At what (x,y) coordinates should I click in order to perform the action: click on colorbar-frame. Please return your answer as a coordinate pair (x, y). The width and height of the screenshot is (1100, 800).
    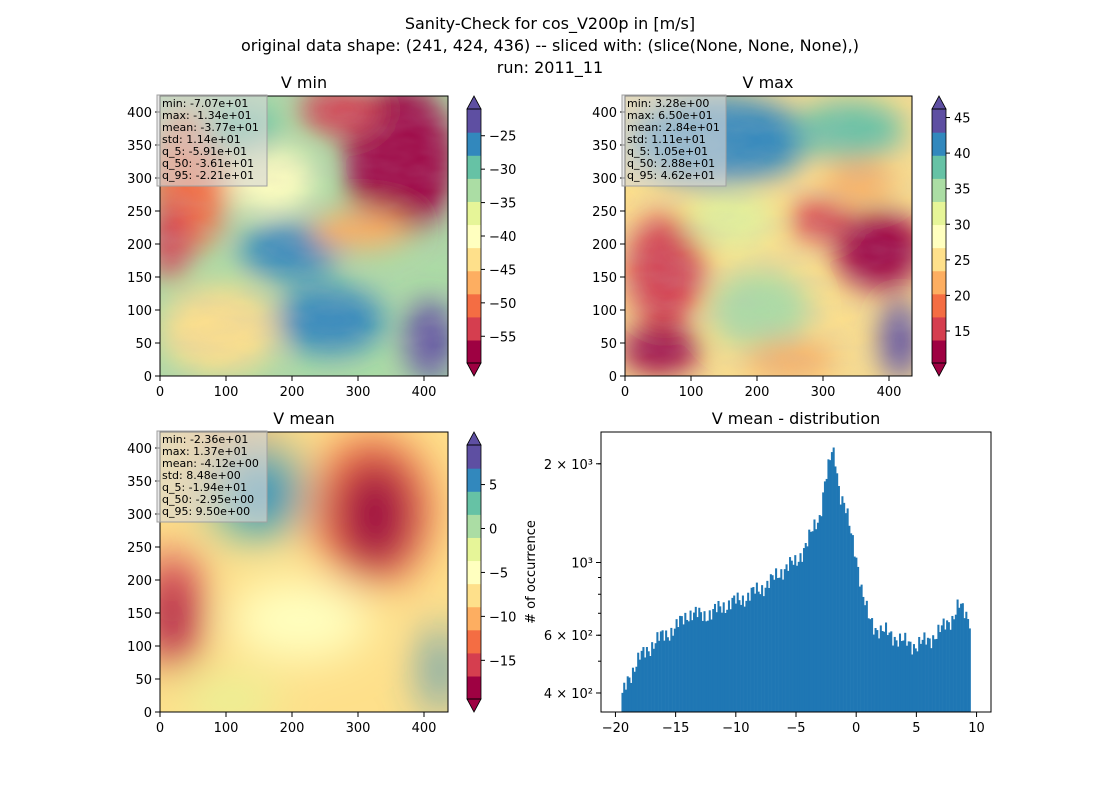
    Looking at the image, I should click on (939, 236).